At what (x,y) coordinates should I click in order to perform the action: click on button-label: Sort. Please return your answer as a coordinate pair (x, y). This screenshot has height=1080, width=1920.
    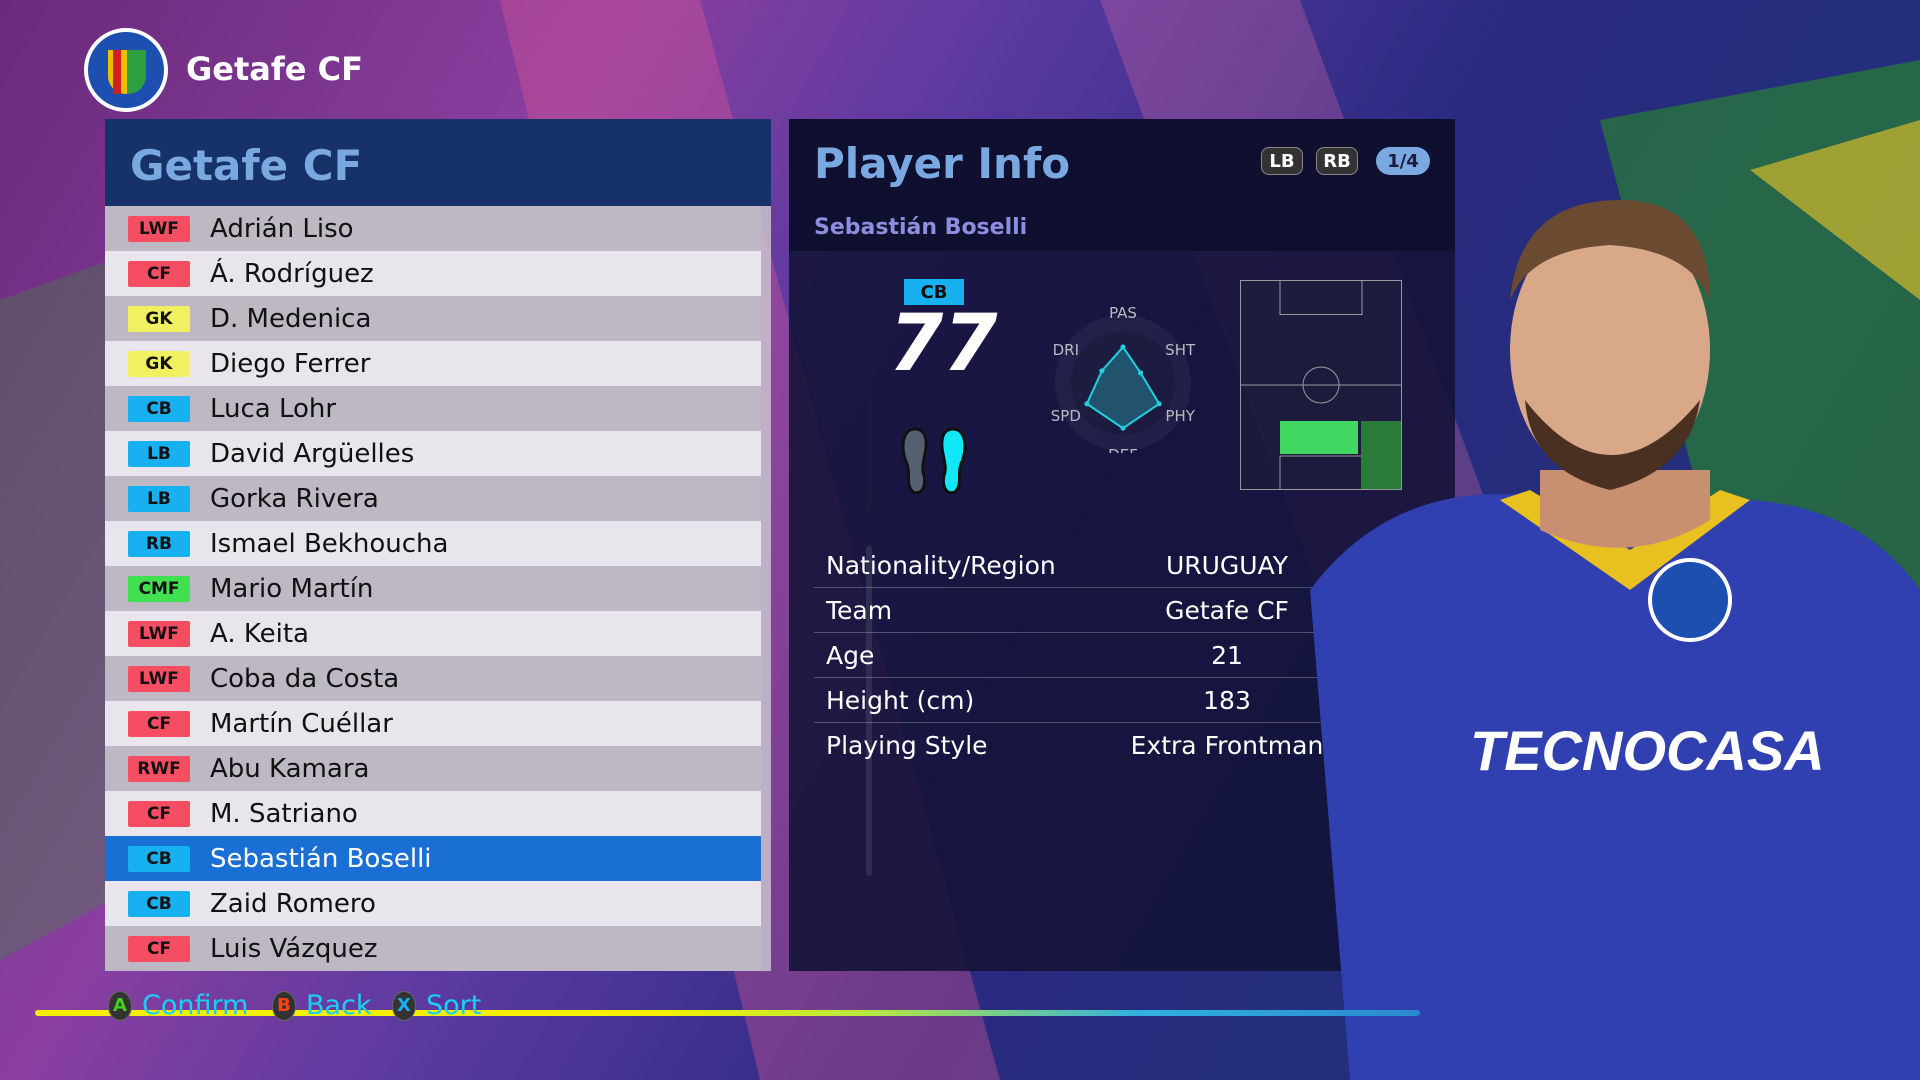
    Looking at the image, I should click on (454, 1005).